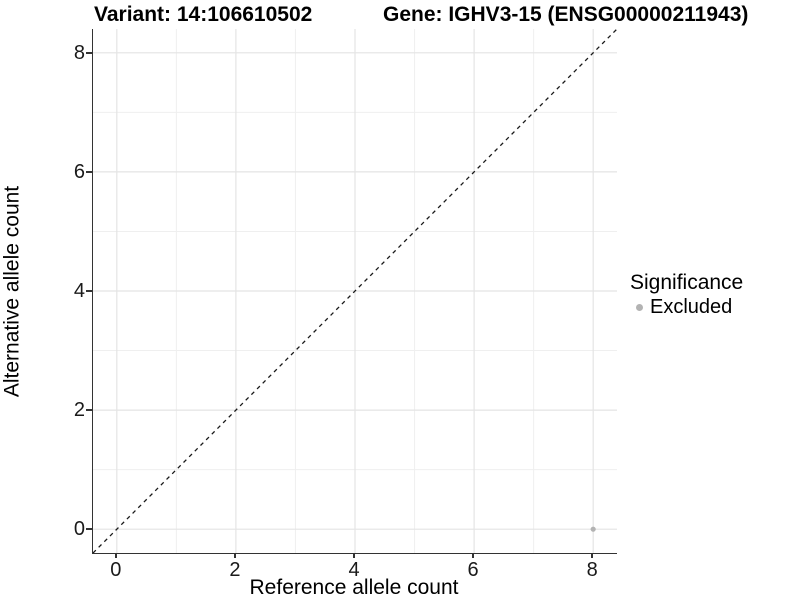 Image resolution: width=800 pixels, height=600 pixels. What do you see at coordinates (592, 570) in the screenshot?
I see `x-tick-label: 8` at bounding box center [592, 570].